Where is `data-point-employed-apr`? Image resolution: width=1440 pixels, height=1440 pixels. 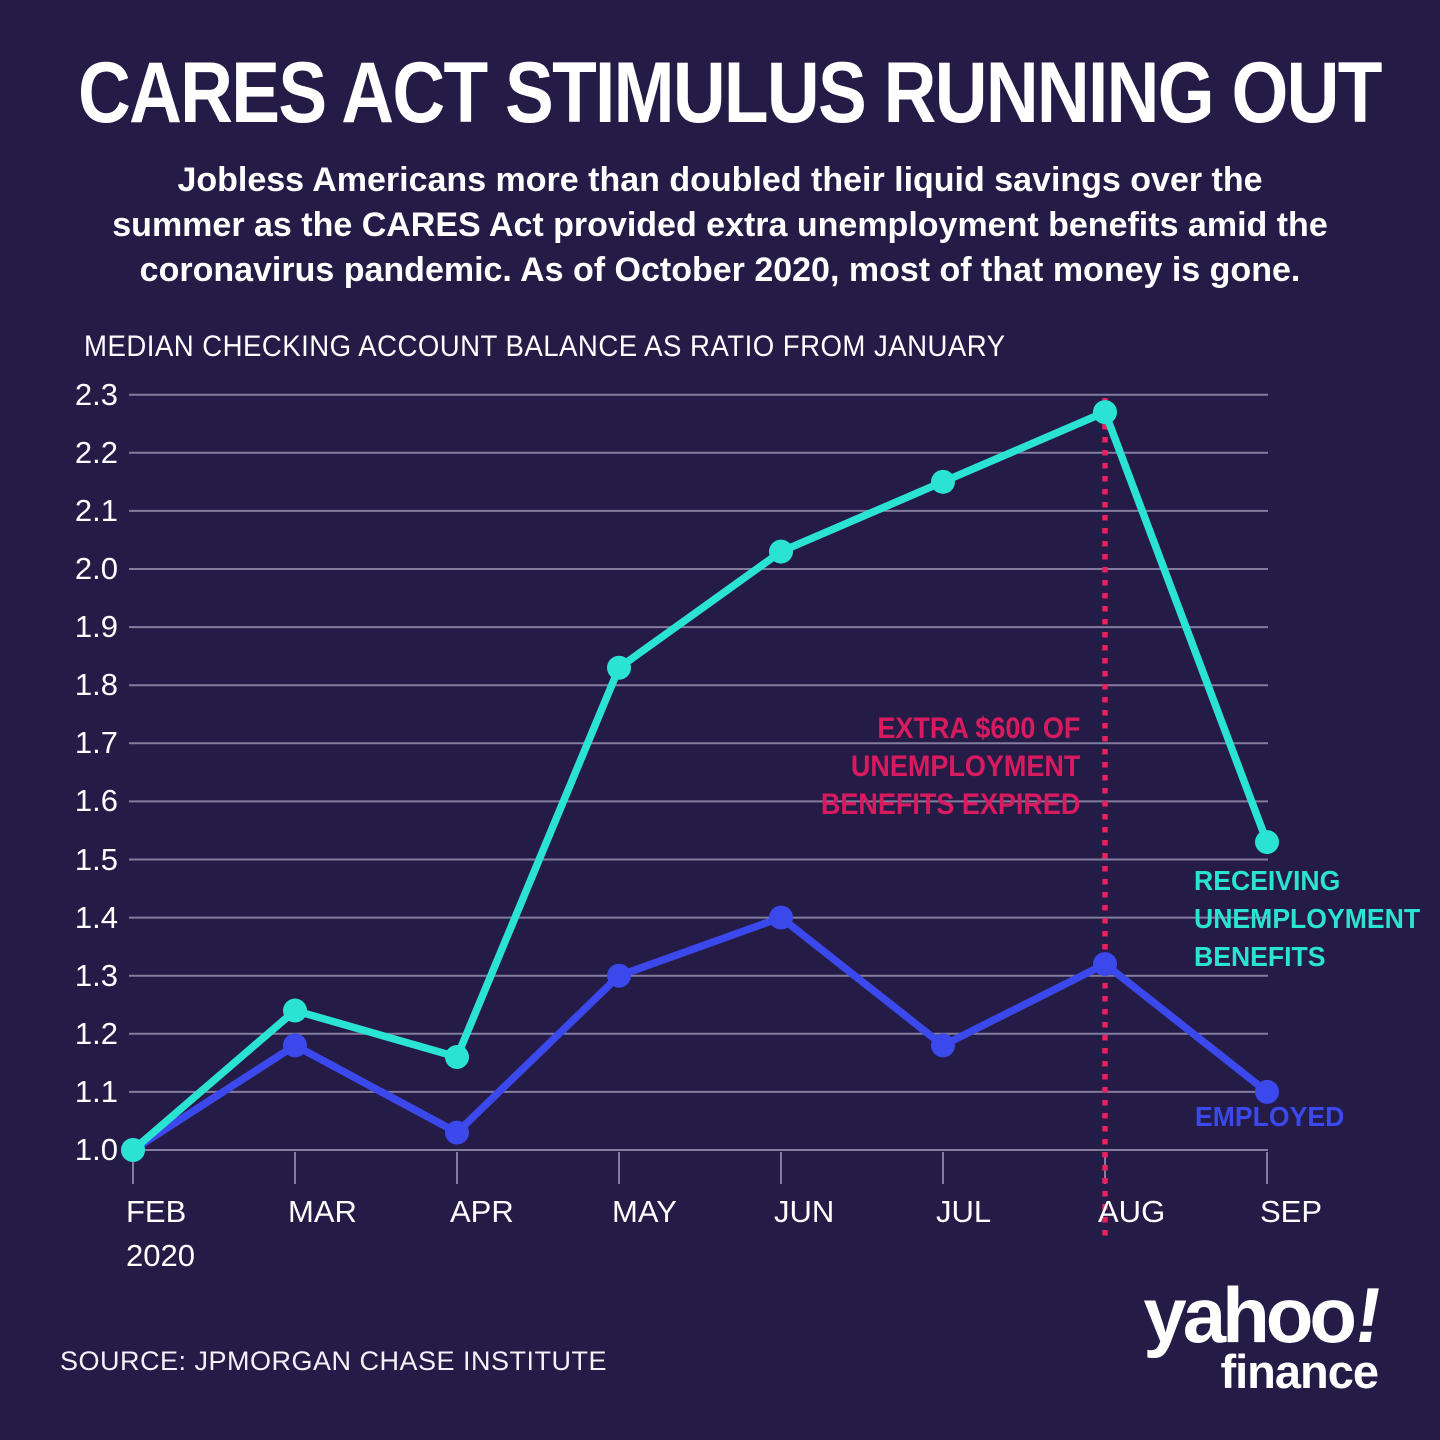 data-point-employed-apr is located at coordinates (457, 1132).